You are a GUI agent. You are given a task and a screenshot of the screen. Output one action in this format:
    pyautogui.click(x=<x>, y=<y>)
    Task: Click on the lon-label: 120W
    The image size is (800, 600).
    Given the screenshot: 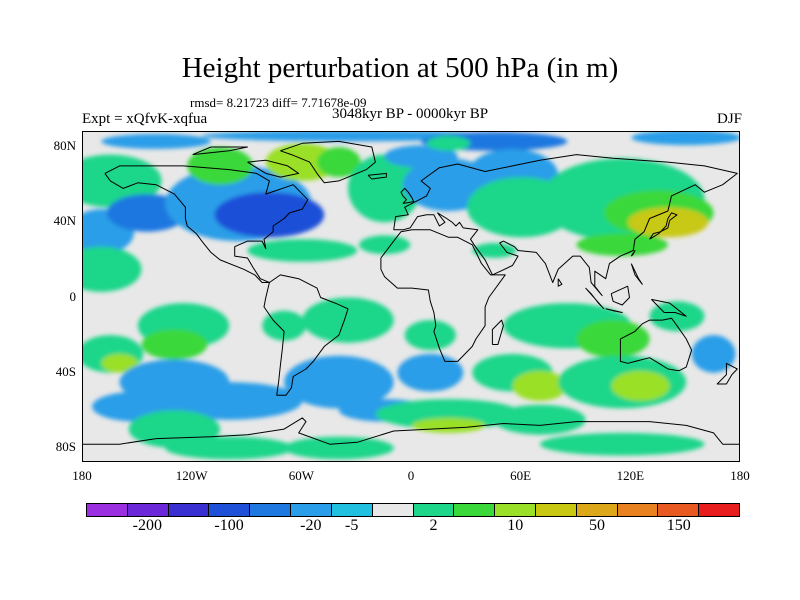 What is the action you would take?
    pyautogui.click(x=191, y=475)
    